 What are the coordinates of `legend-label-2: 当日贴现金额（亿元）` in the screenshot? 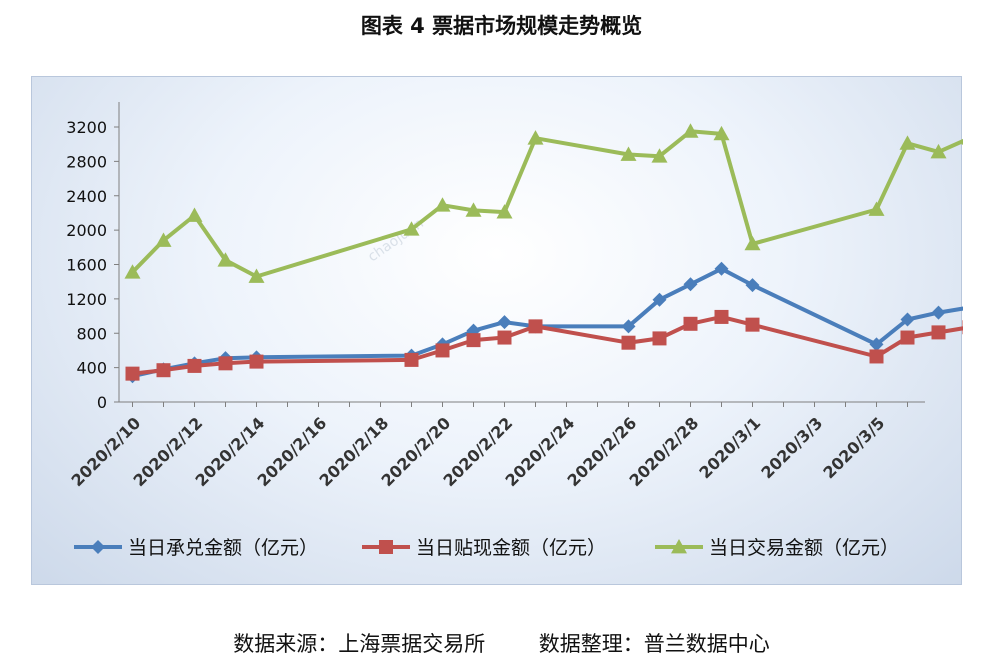 It's located at (511, 548).